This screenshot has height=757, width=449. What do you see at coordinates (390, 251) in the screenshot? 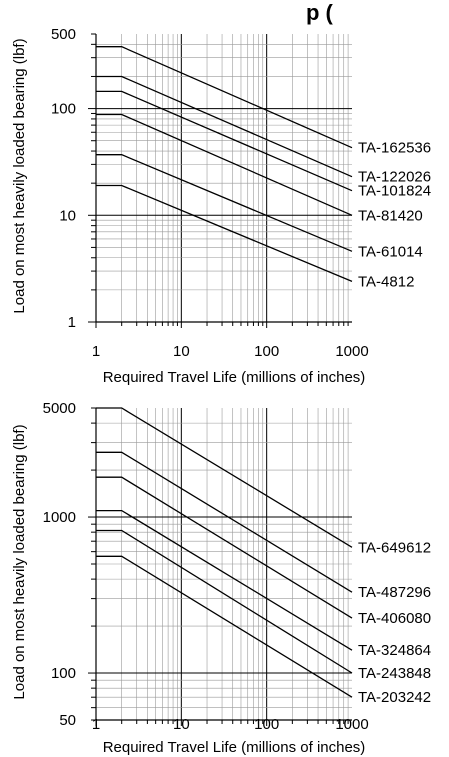
I see `series-label: TA-61014` at bounding box center [390, 251].